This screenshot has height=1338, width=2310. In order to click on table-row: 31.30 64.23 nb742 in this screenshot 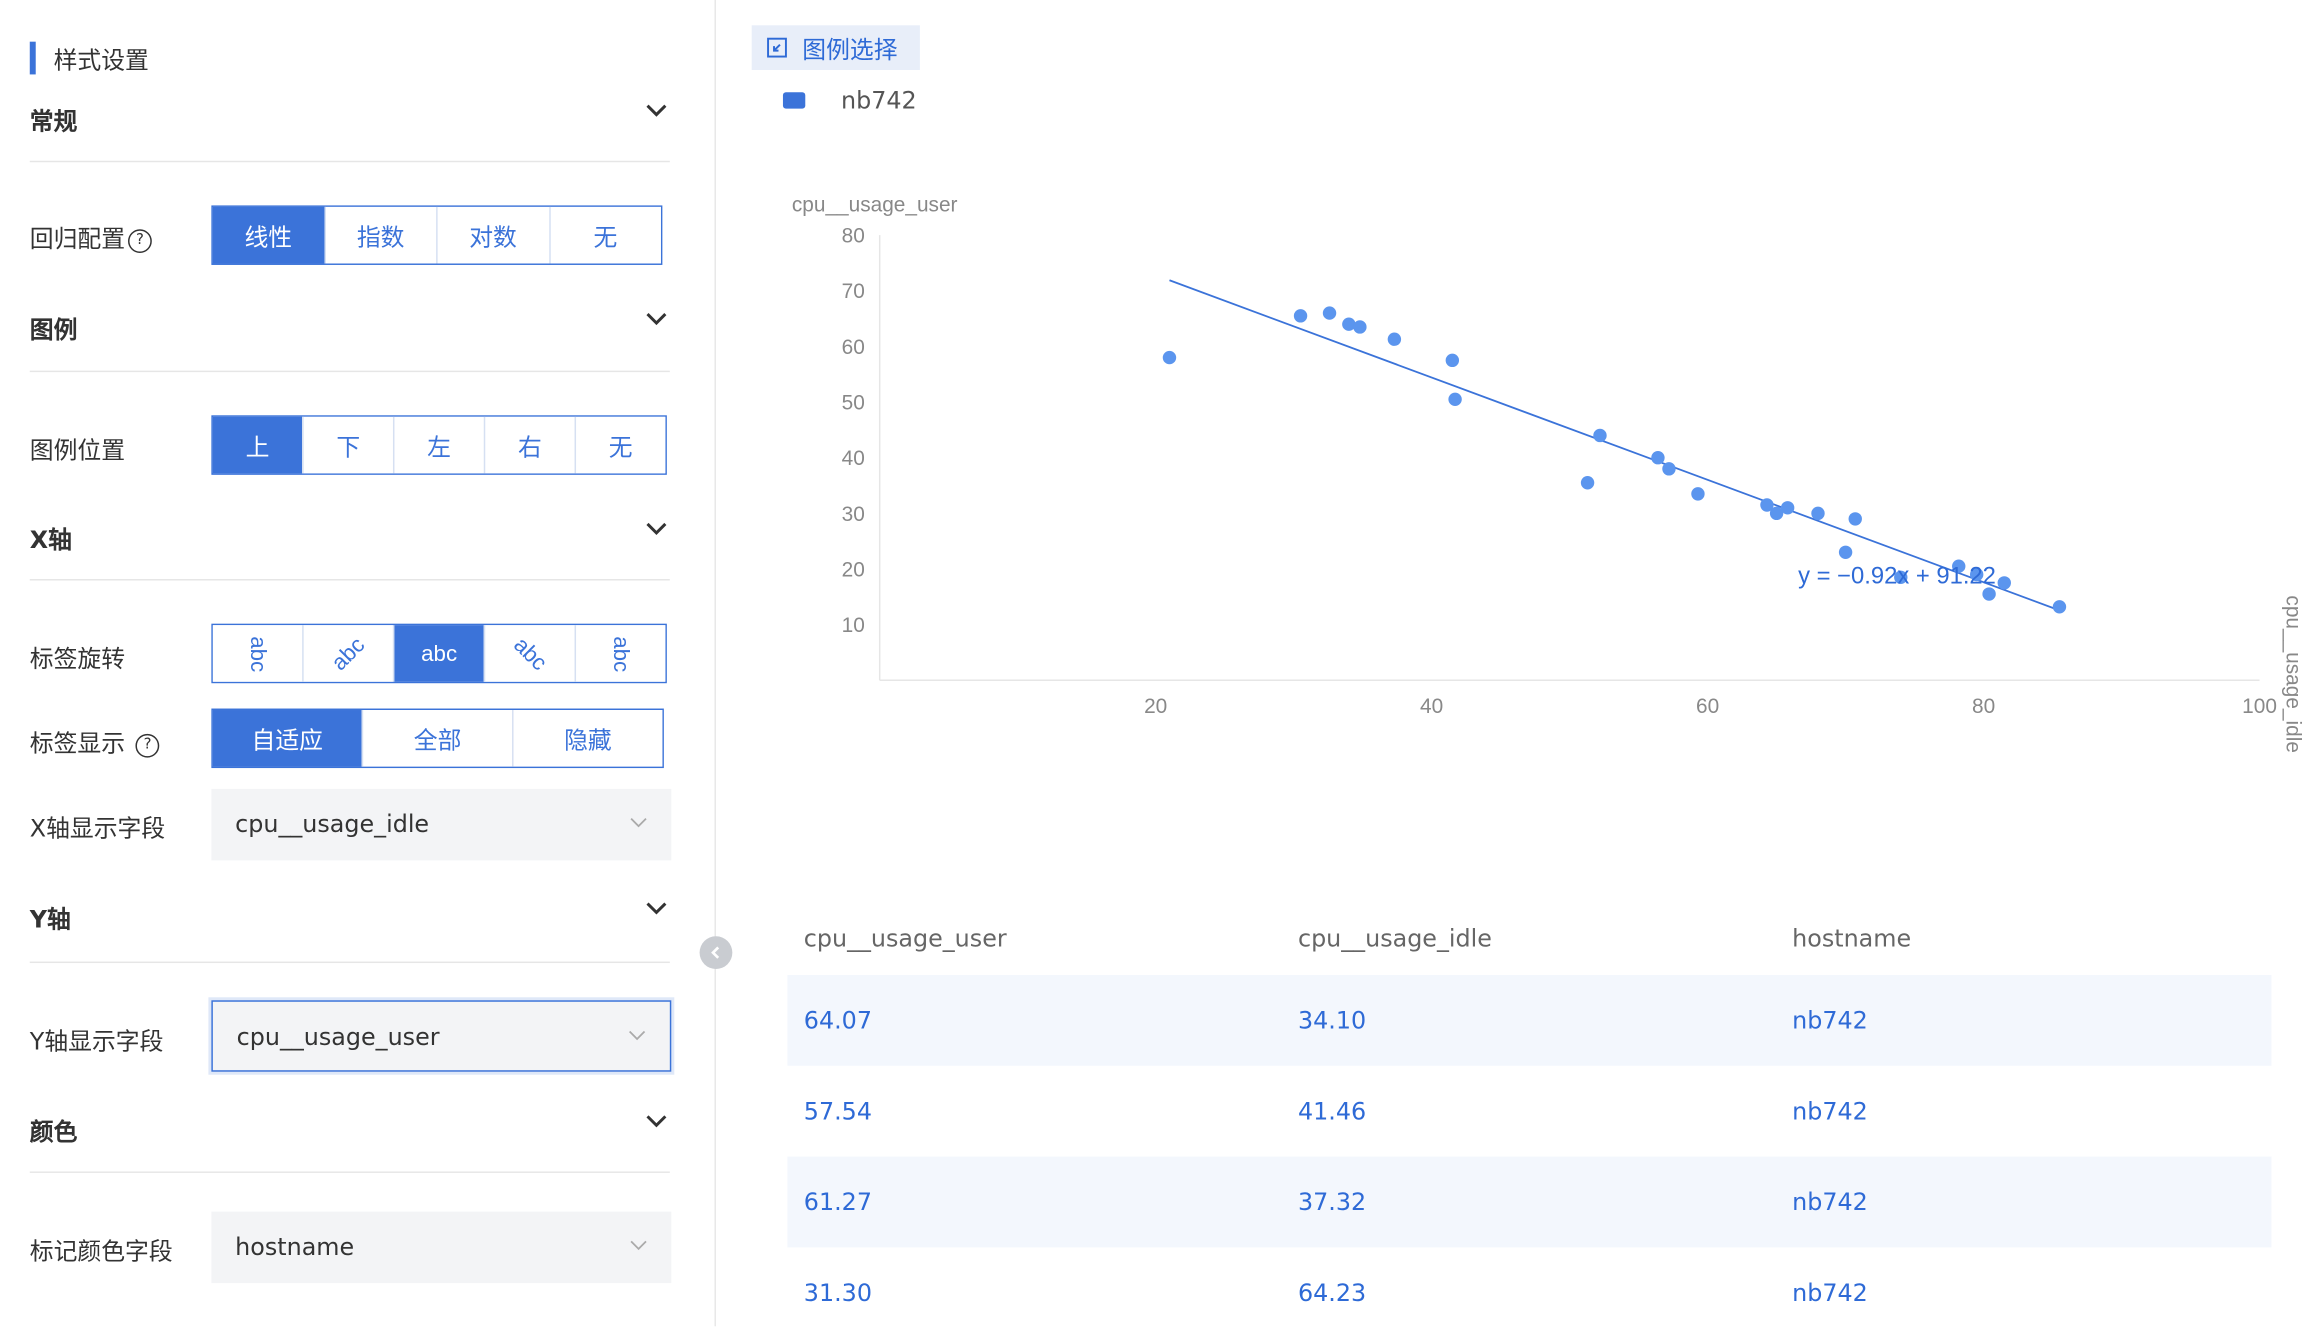, I will do `click(1529, 1292)`.